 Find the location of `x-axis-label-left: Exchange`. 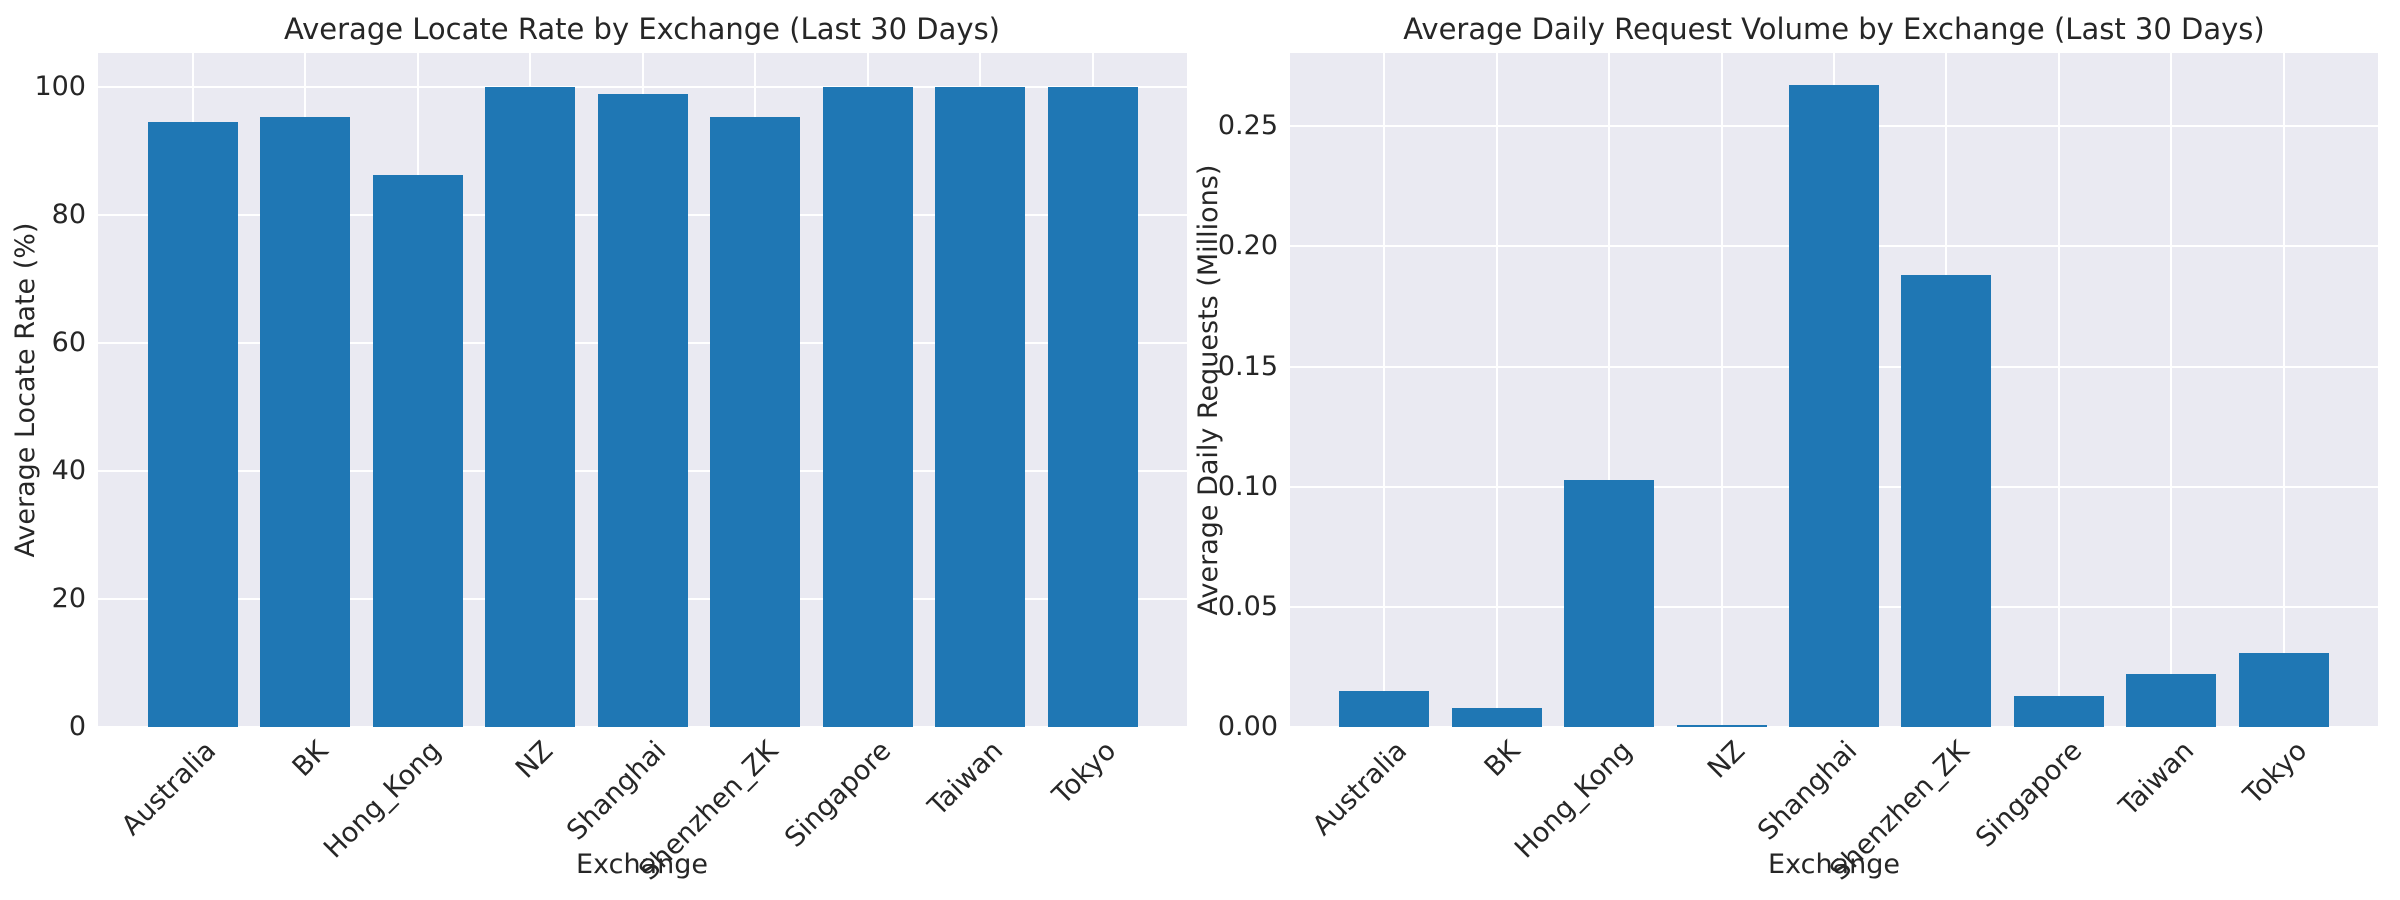

x-axis-label-left: Exchange is located at coordinates (642, 864).